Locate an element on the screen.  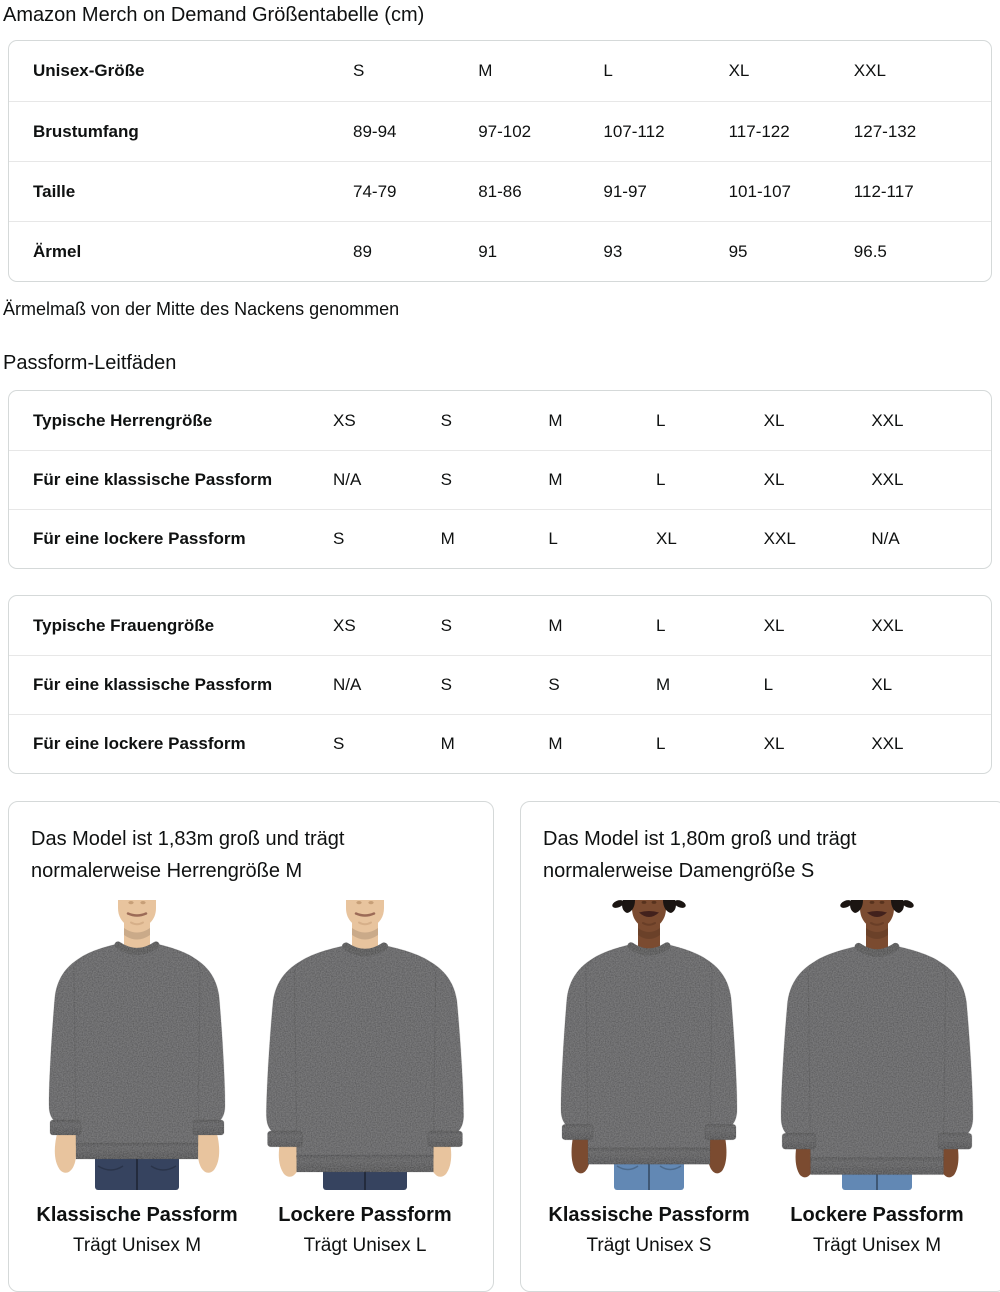
table-cell: 127-132 is located at coordinates (885, 131).